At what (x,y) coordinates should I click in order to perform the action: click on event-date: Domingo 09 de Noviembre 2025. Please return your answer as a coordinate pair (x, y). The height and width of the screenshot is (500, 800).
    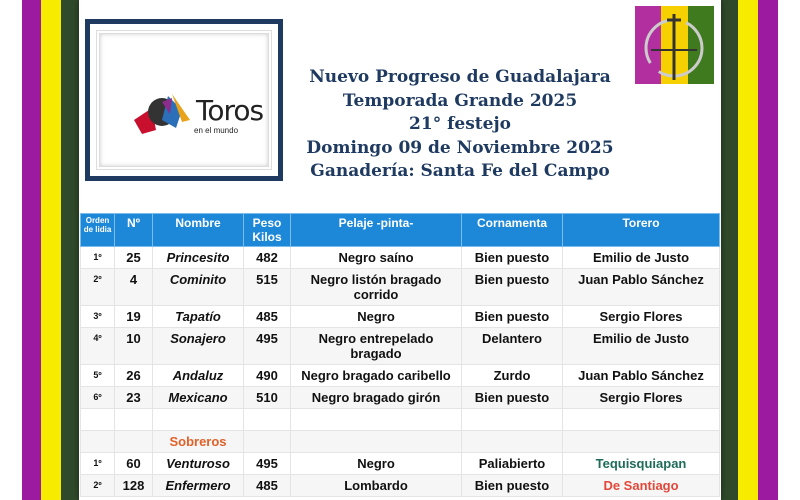
    Looking at the image, I should click on (460, 147).